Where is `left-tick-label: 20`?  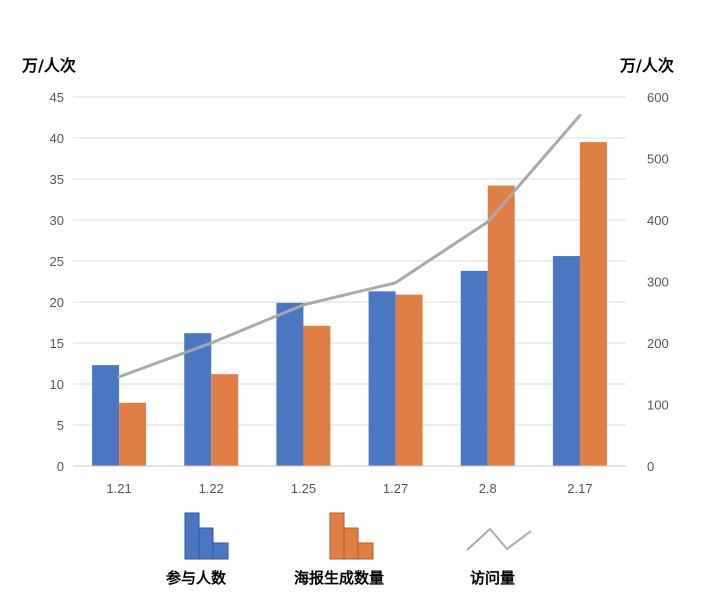 left-tick-label: 20 is located at coordinates (57, 302).